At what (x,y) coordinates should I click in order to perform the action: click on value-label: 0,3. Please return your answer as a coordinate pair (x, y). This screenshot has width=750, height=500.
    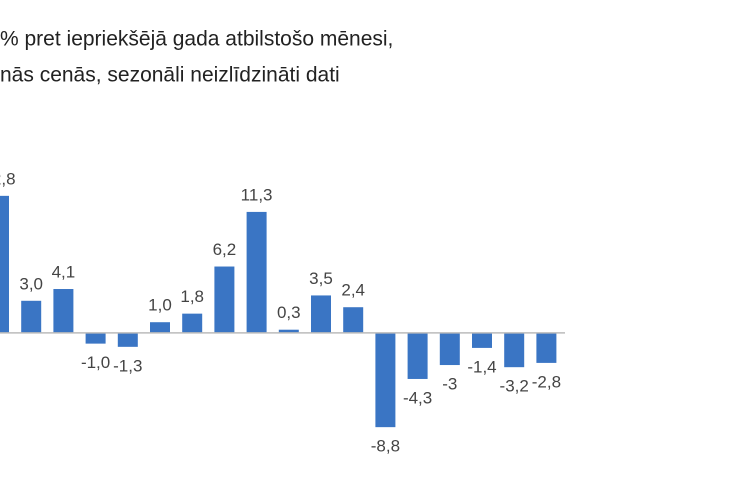
    Looking at the image, I should click on (289, 312).